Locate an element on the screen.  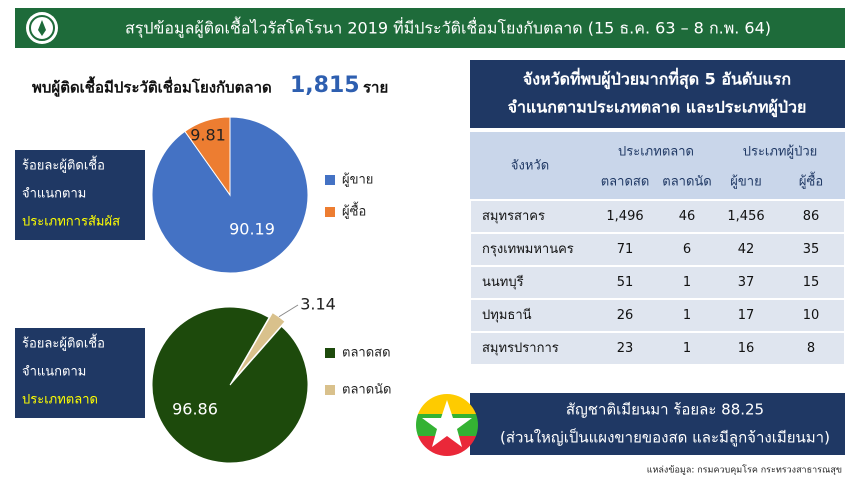
data-label: 9.81 is located at coordinates (208, 135).